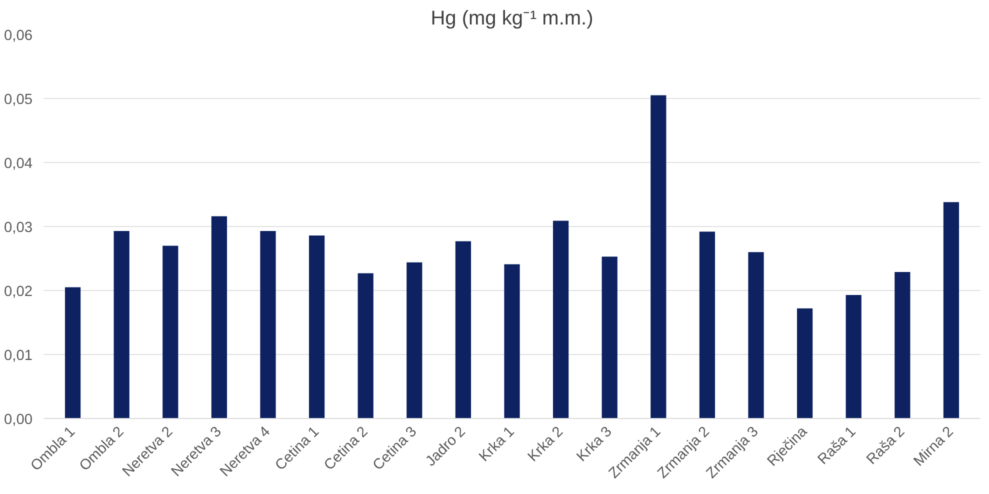 The width and height of the screenshot is (989, 494). I want to click on y-tick-label: 0,02, so click(18, 292).